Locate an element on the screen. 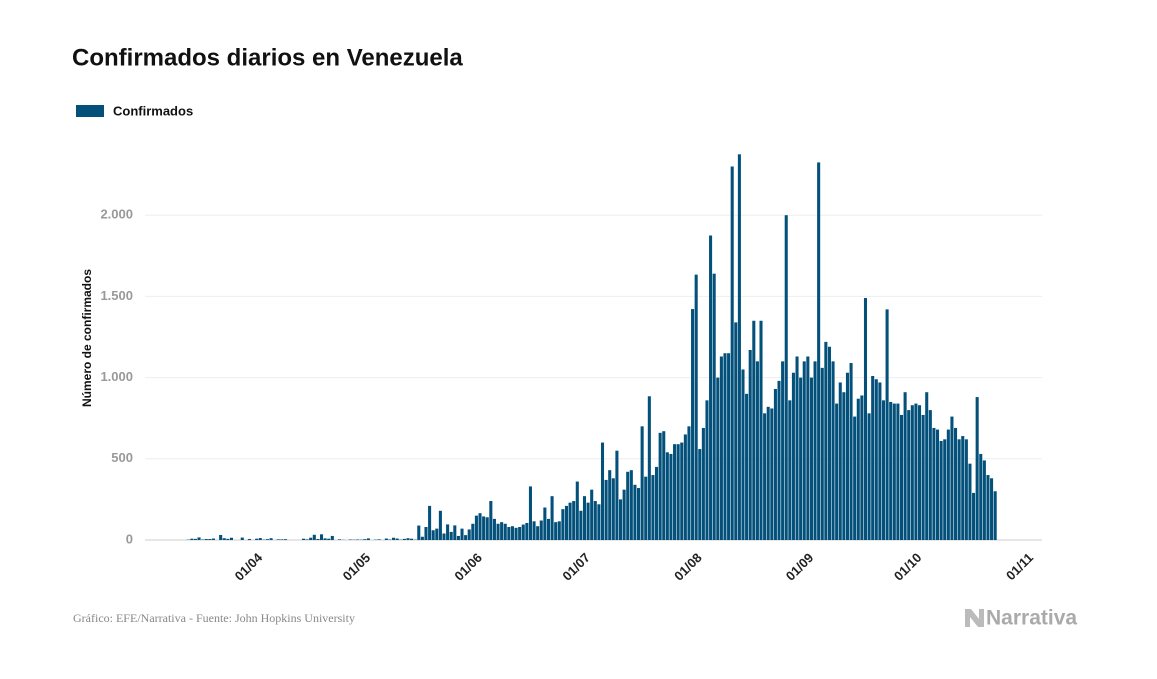  brand-logo is located at coordinates (974, 618).